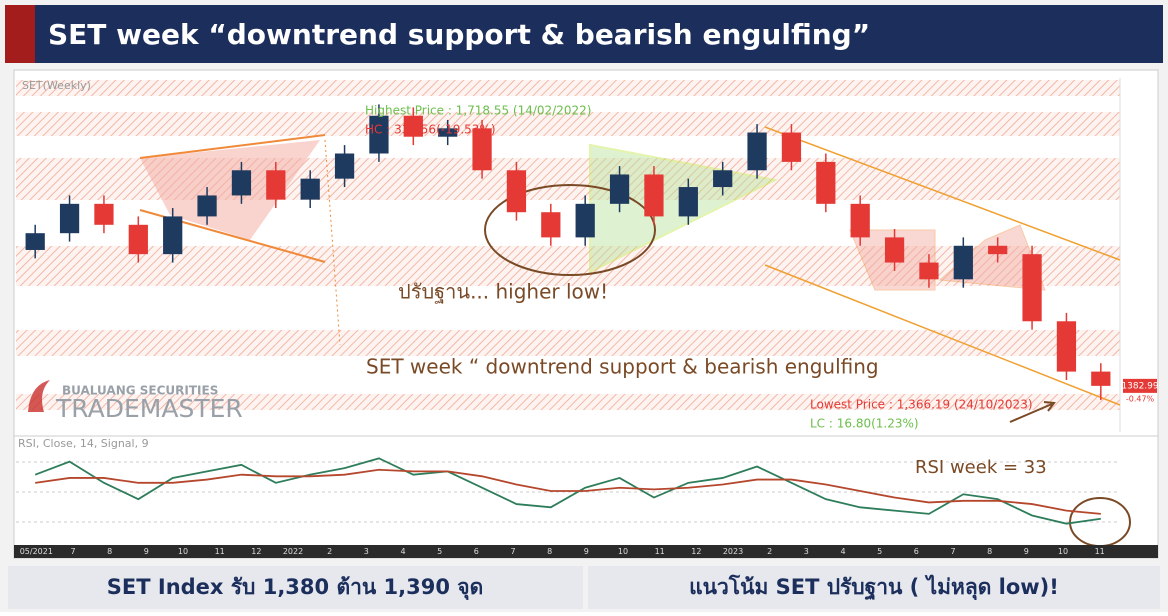 The width and height of the screenshot is (1168, 616). I want to click on footer-right: แนวโน้ม SET ปรับฐาน ( ไม่หลุด low)!, so click(874, 587).